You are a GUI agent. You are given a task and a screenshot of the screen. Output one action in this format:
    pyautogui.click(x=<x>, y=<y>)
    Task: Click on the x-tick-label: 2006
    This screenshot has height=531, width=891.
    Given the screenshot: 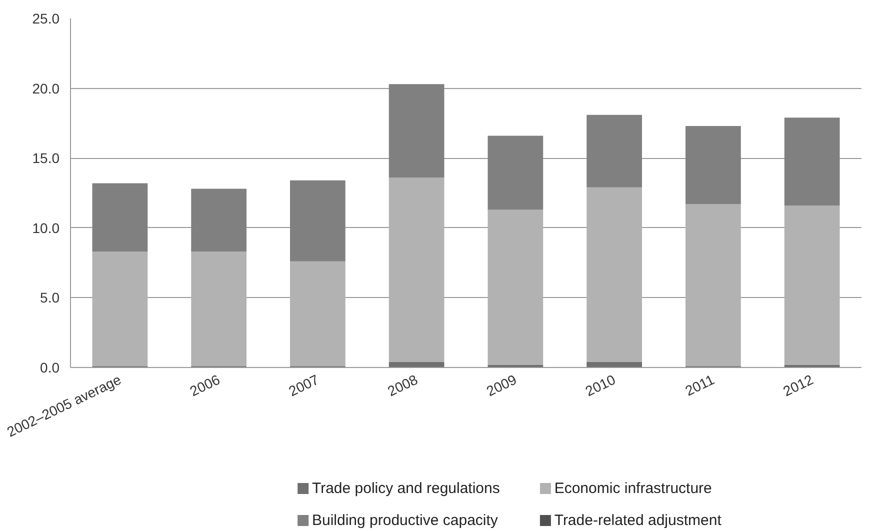 What is the action you would take?
    pyautogui.click(x=204, y=385)
    